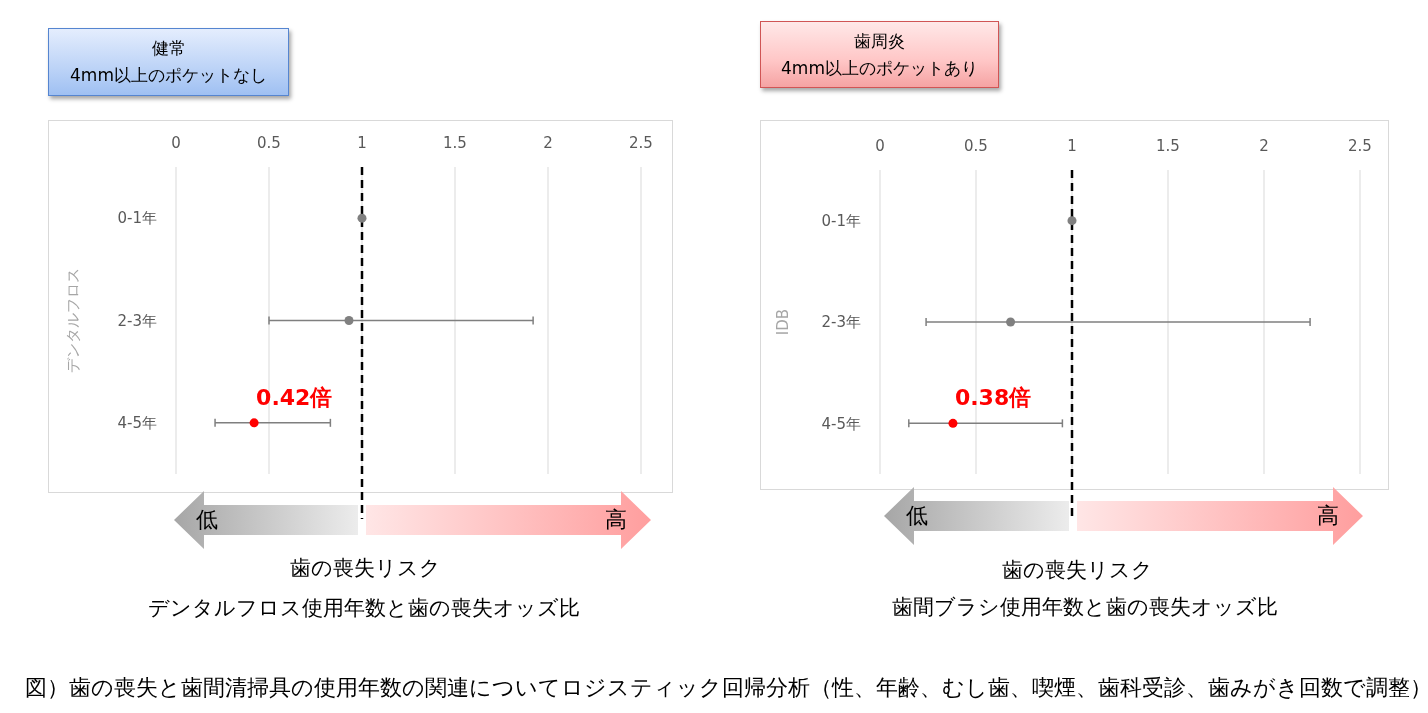 This screenshot has height=713, width=1428. Describe the element at coordinates (364, 608) in the screenshot. I see `text: デンタルフロス使用年数と歯の喪失オッズ比` at that location.